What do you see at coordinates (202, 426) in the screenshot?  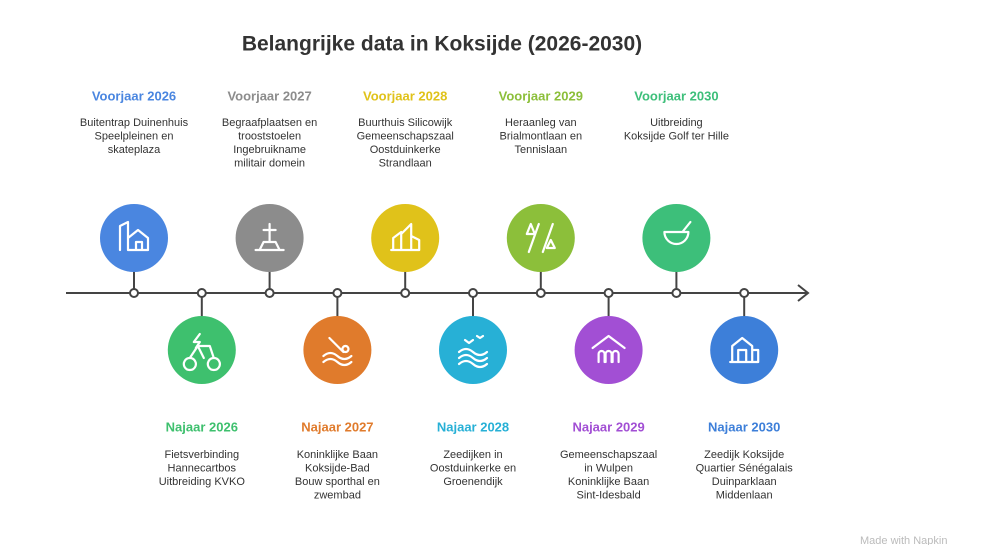 I see `milestone-label: Najaar 2026` at bounding box center [202, 426].